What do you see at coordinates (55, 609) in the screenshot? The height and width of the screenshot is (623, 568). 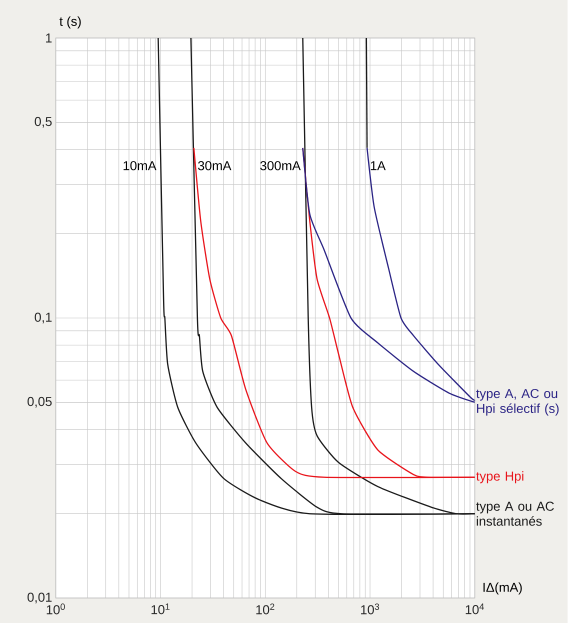 I see `x-tick-label: 10$^{0}$` at bounding box center [55, 609].